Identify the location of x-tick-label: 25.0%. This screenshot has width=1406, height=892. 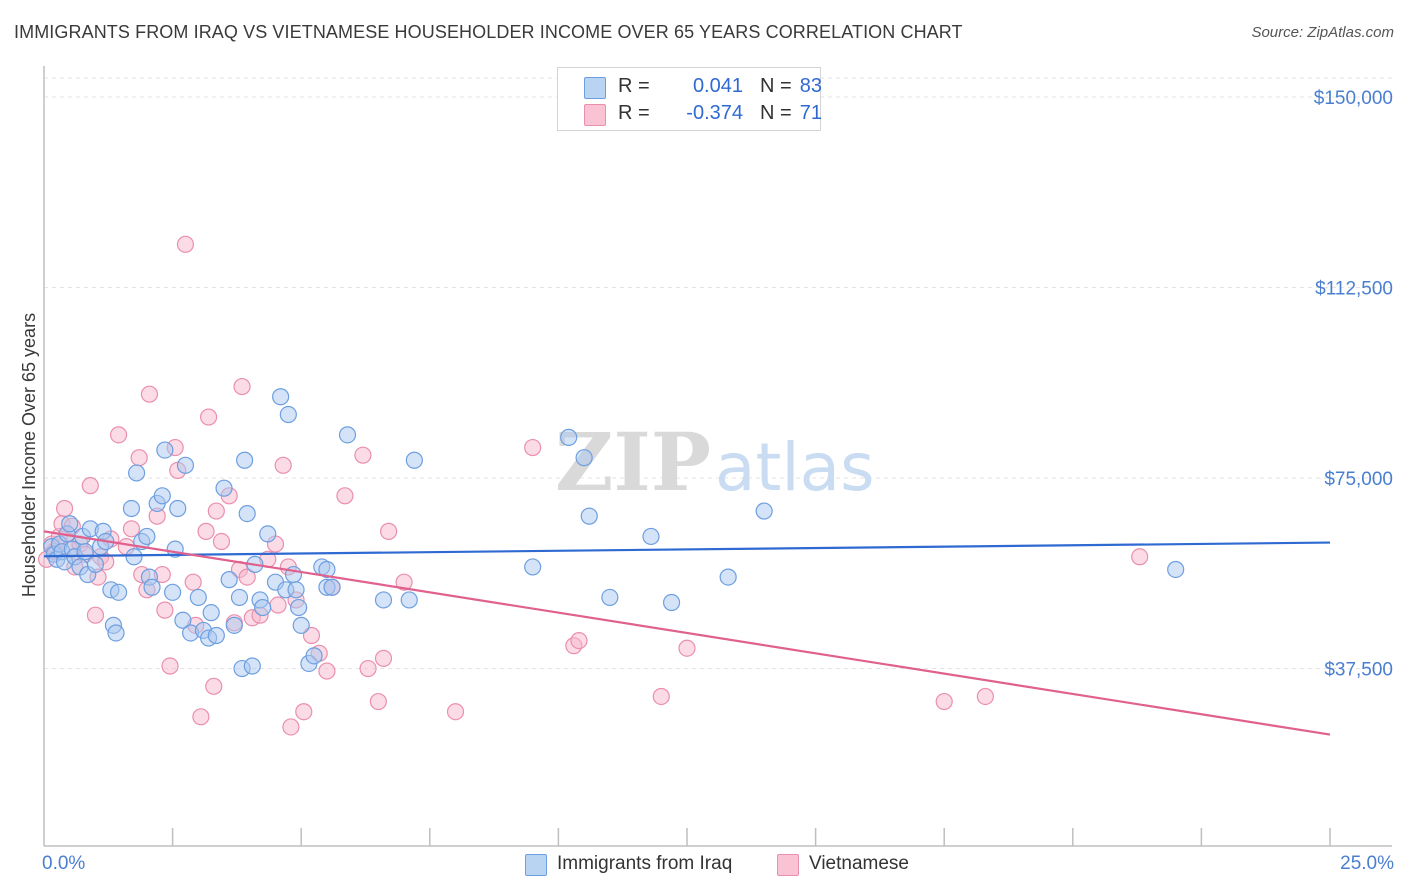
(1367, 863).